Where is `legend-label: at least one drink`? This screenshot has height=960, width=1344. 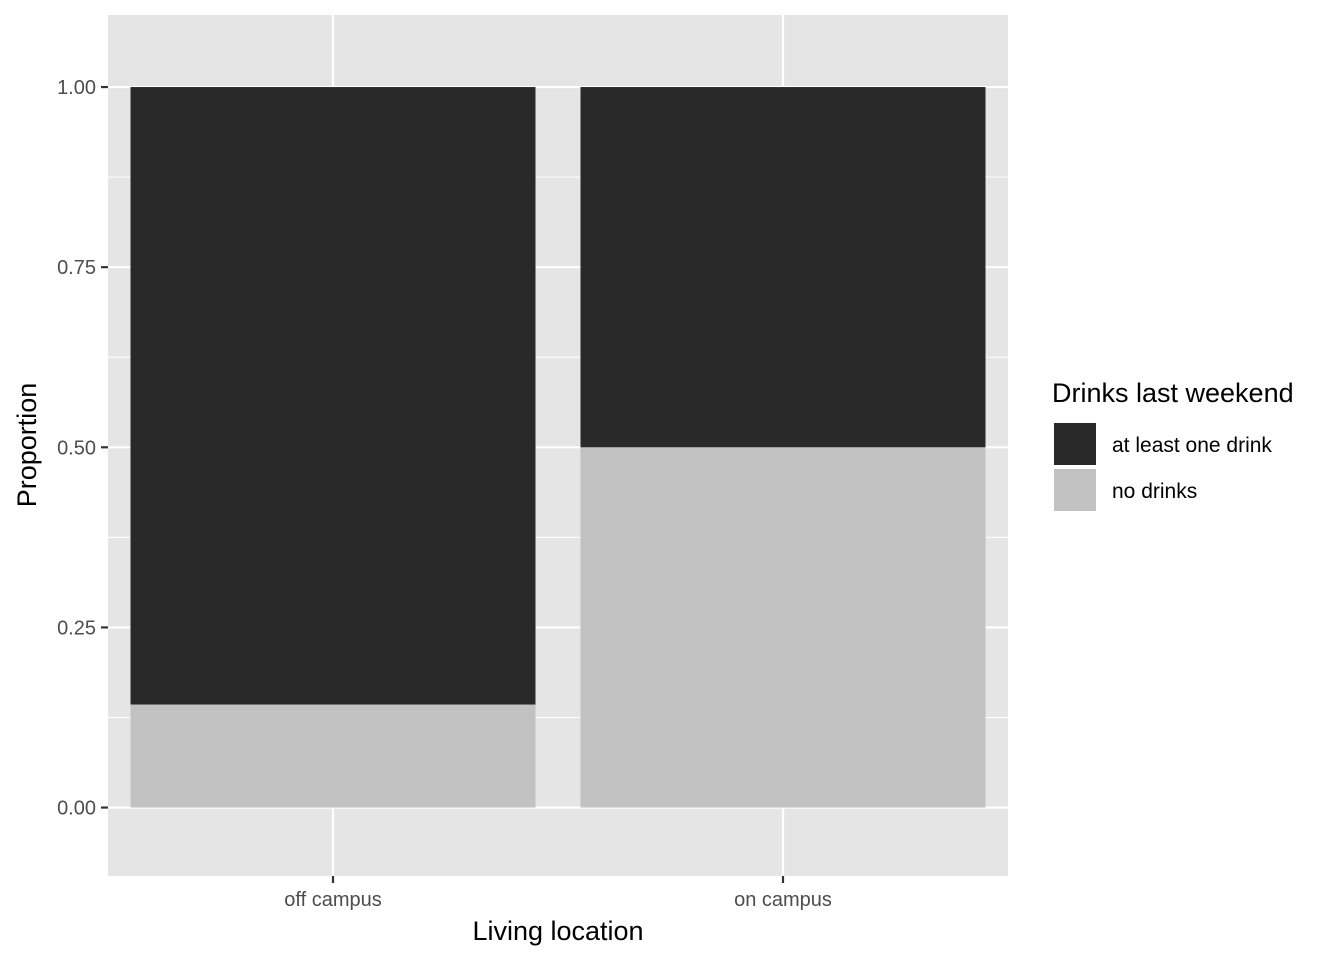
legend-label: at least one drink is located at coordinates (1192, 445).